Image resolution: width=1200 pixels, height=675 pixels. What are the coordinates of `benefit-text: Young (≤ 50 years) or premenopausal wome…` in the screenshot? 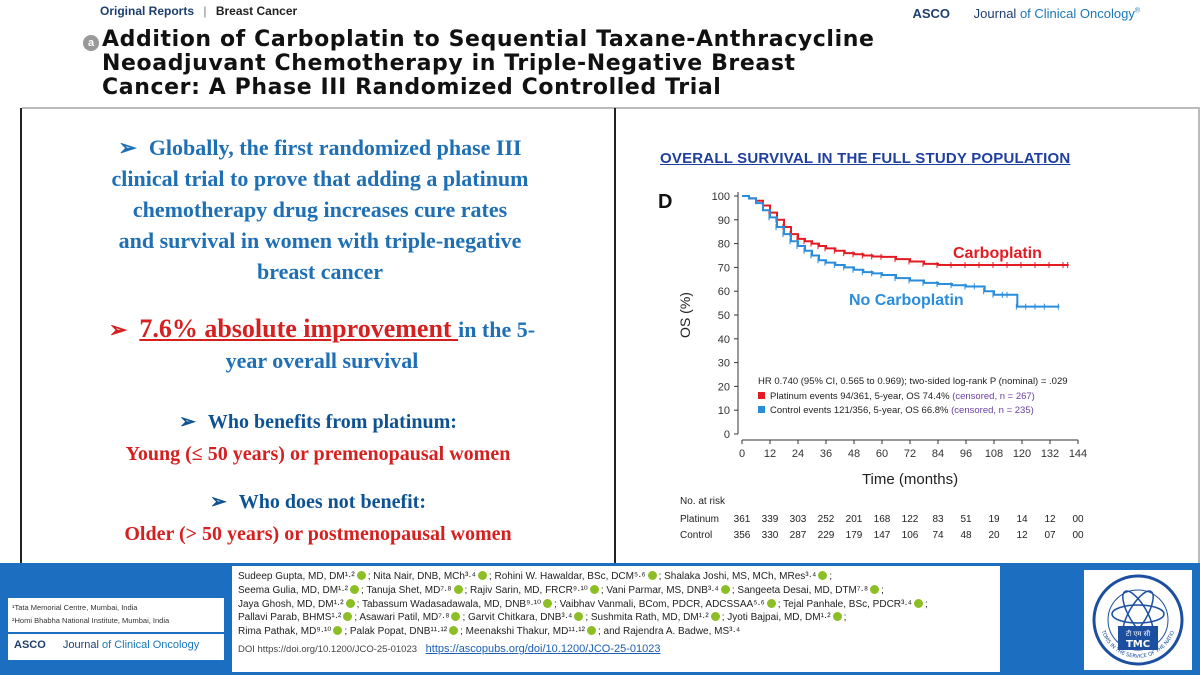 It's located at (318, 454).